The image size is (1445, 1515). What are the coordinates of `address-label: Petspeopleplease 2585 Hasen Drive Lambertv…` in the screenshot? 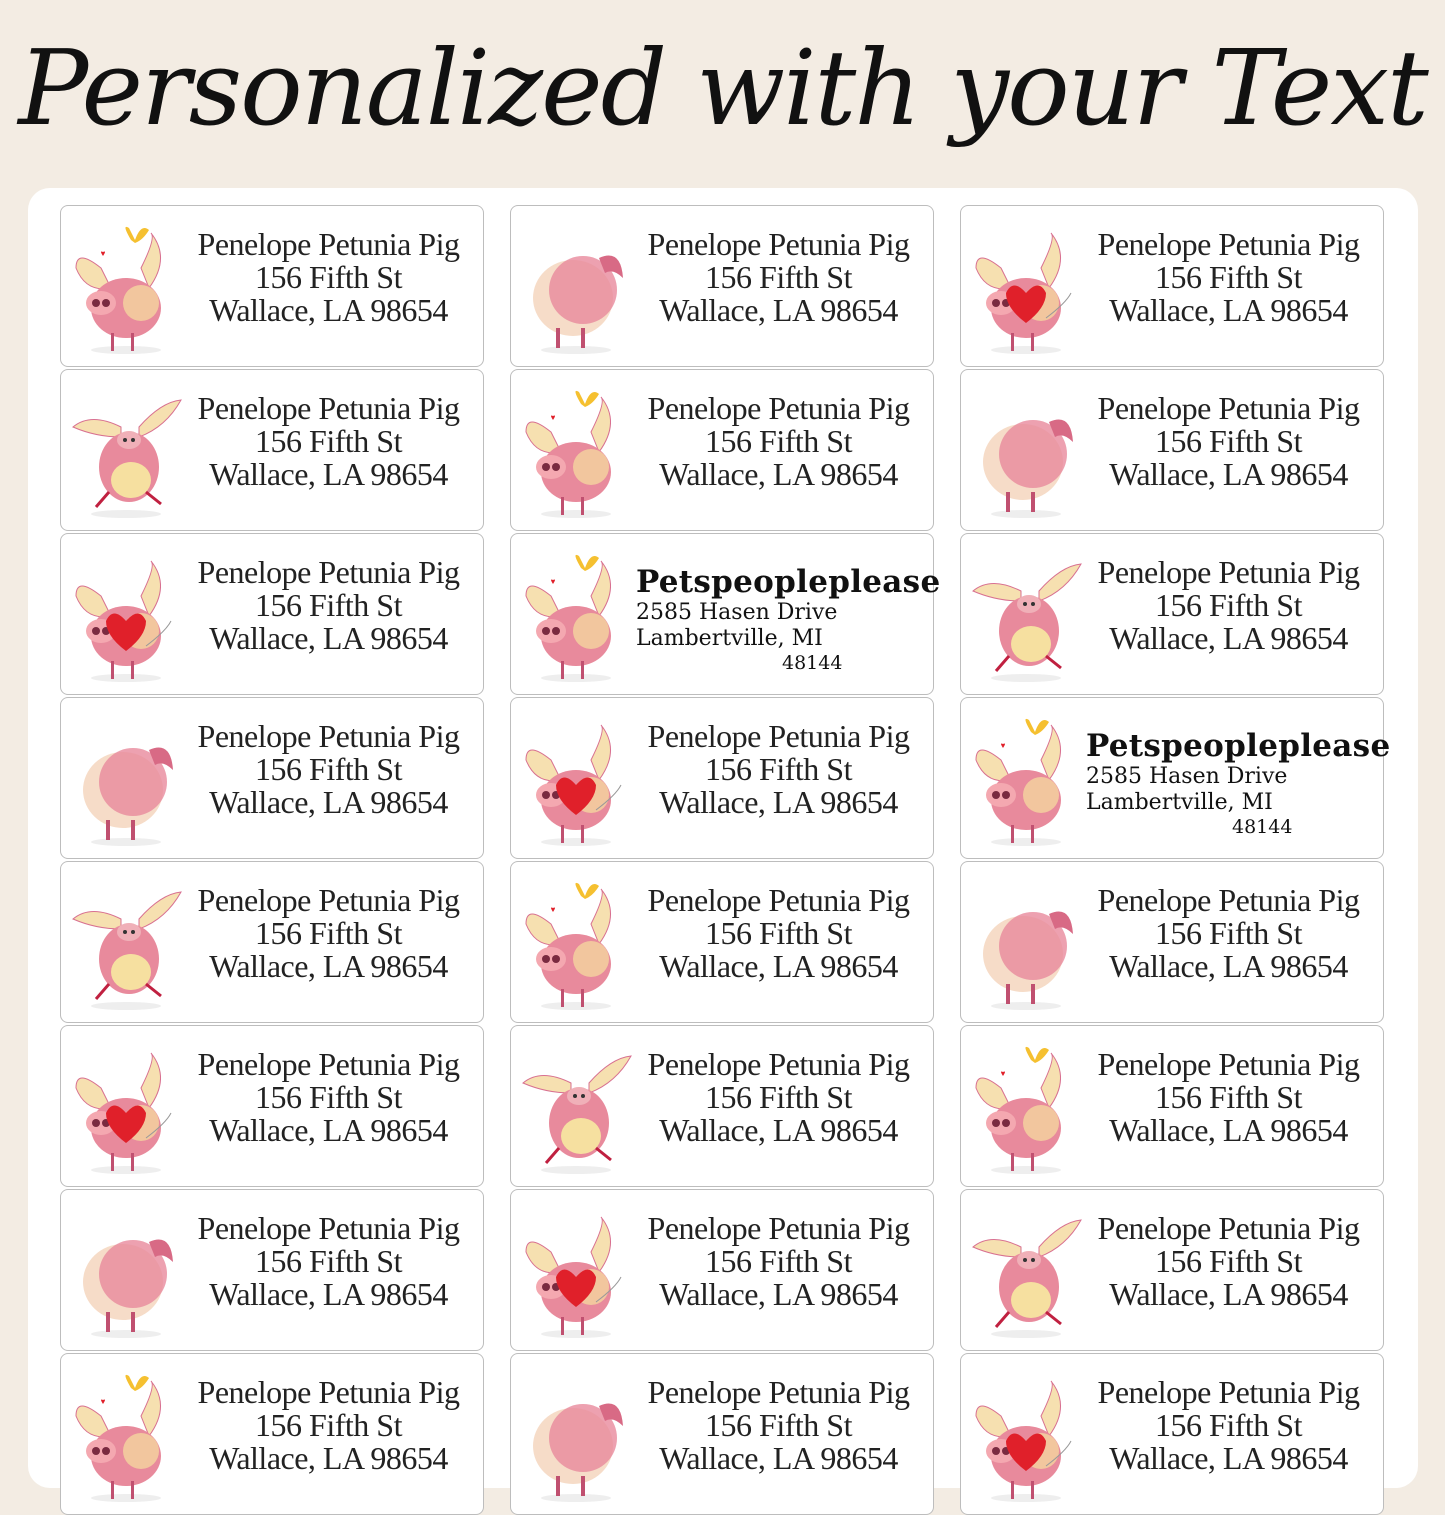 It's located at (725, 614).